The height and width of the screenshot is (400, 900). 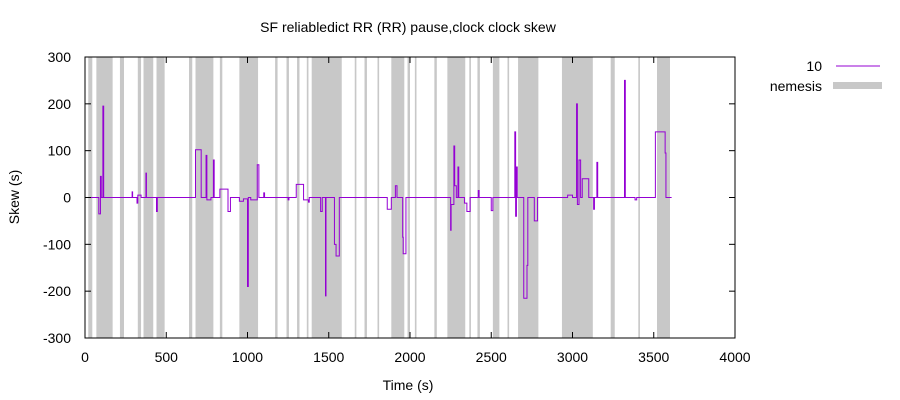 I want to click on y-tick-label-5: -200, so click(x=57, y=291).